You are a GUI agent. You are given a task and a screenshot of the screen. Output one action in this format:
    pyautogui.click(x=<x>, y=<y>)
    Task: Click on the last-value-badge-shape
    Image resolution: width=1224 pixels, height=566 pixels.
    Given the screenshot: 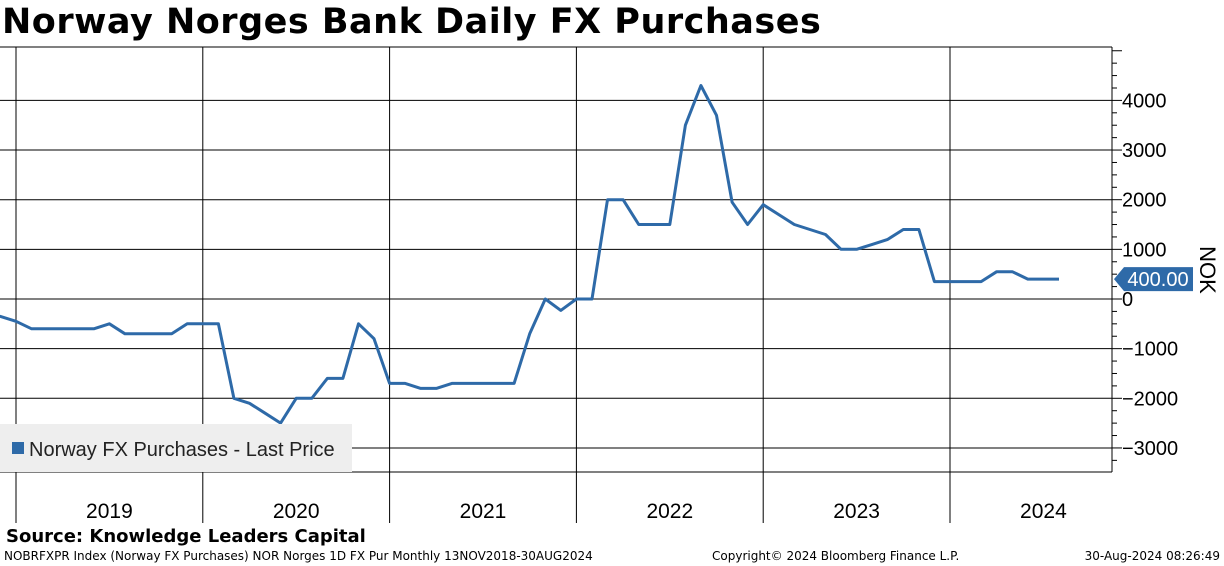 What is the action you would take?
    pyautogui.click(x=1153, y=279)
    